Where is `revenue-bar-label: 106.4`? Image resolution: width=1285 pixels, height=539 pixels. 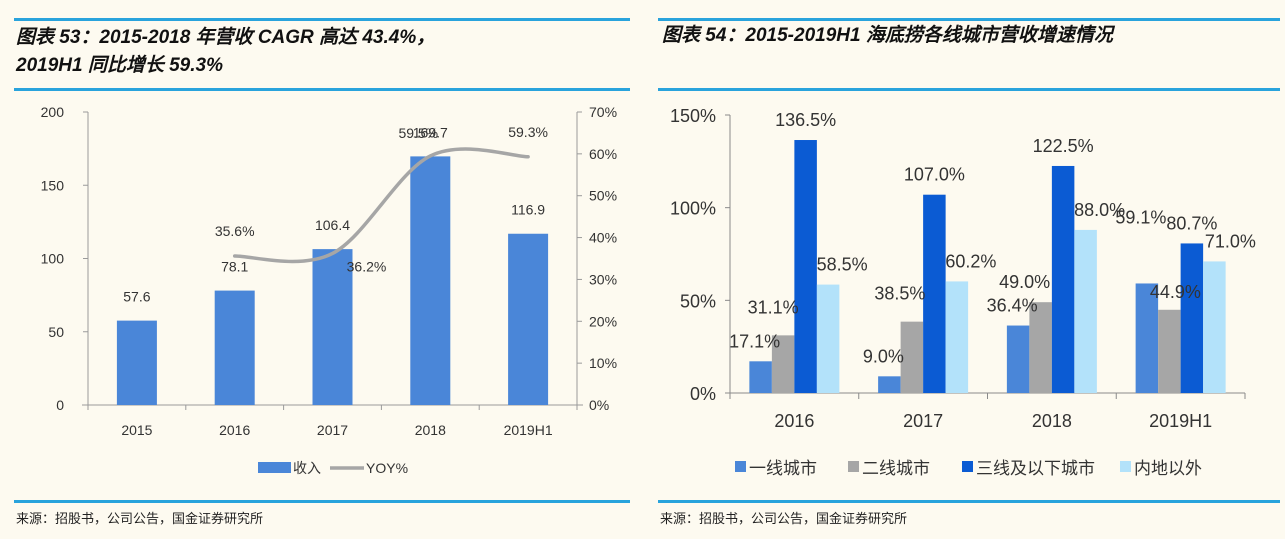 revenue-bar-label: 106.4 is located at coordinates (332, 225).